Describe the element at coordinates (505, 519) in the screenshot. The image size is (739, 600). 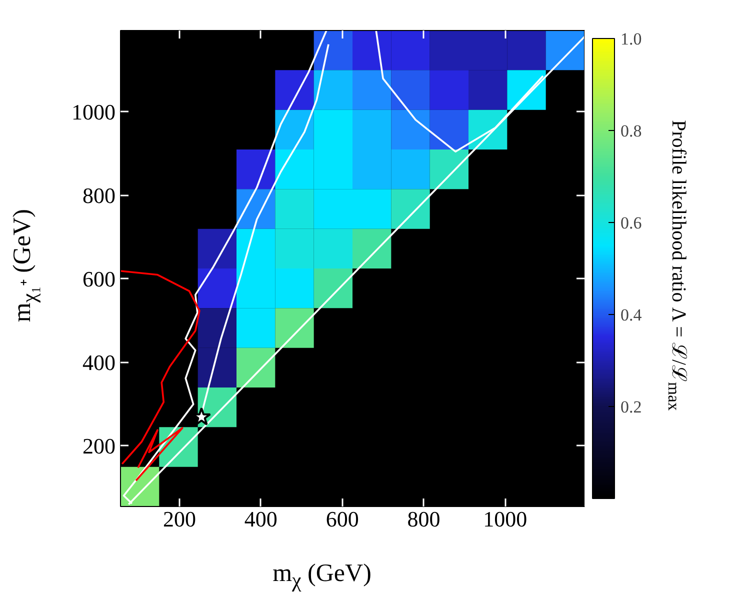
I see `x-tick-label: 1000` at that location.